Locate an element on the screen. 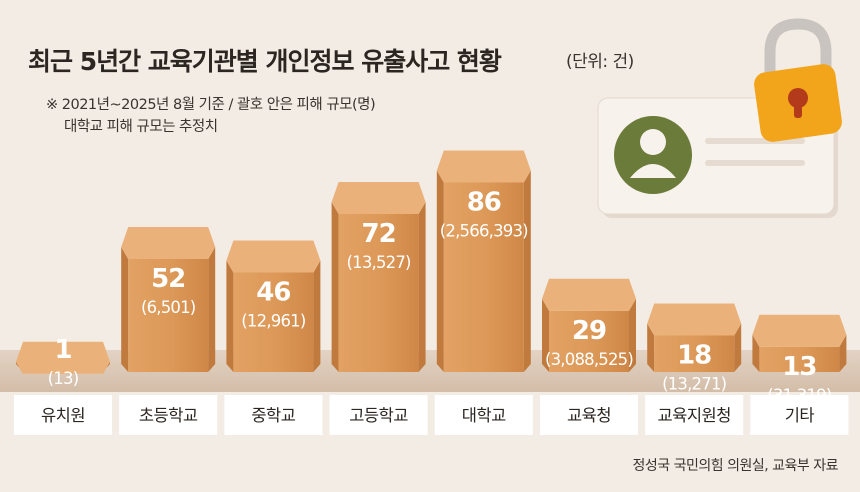 The image size is (860, 492). category-label-text: 중학교 is located at coordinates (273, 415).